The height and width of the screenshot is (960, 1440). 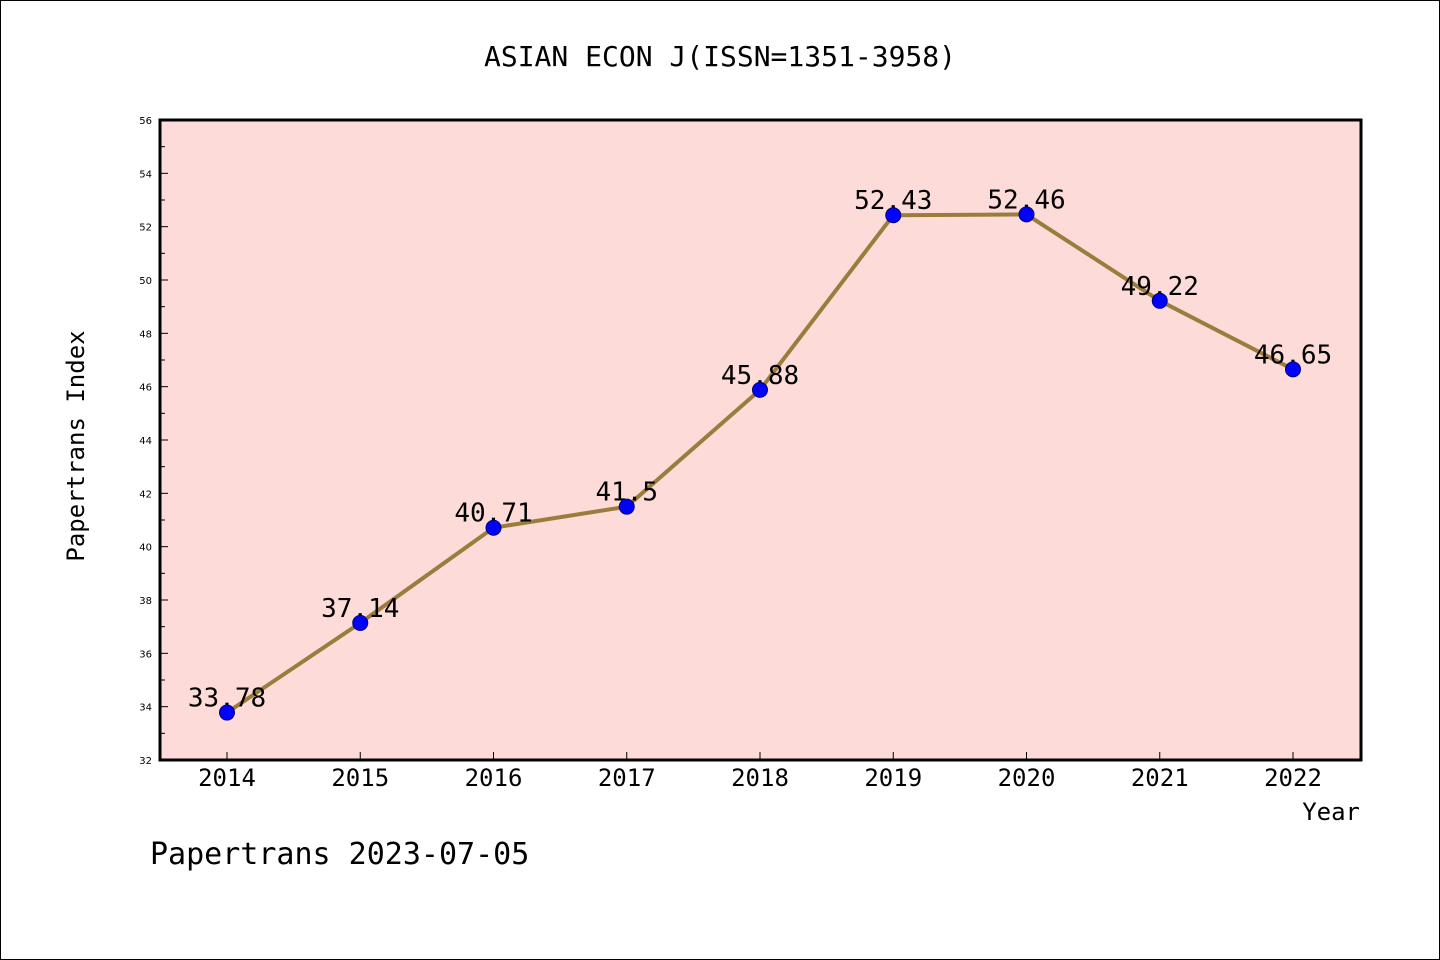 I want to click on y-tick-label: 36, so click(x=145, y=654).